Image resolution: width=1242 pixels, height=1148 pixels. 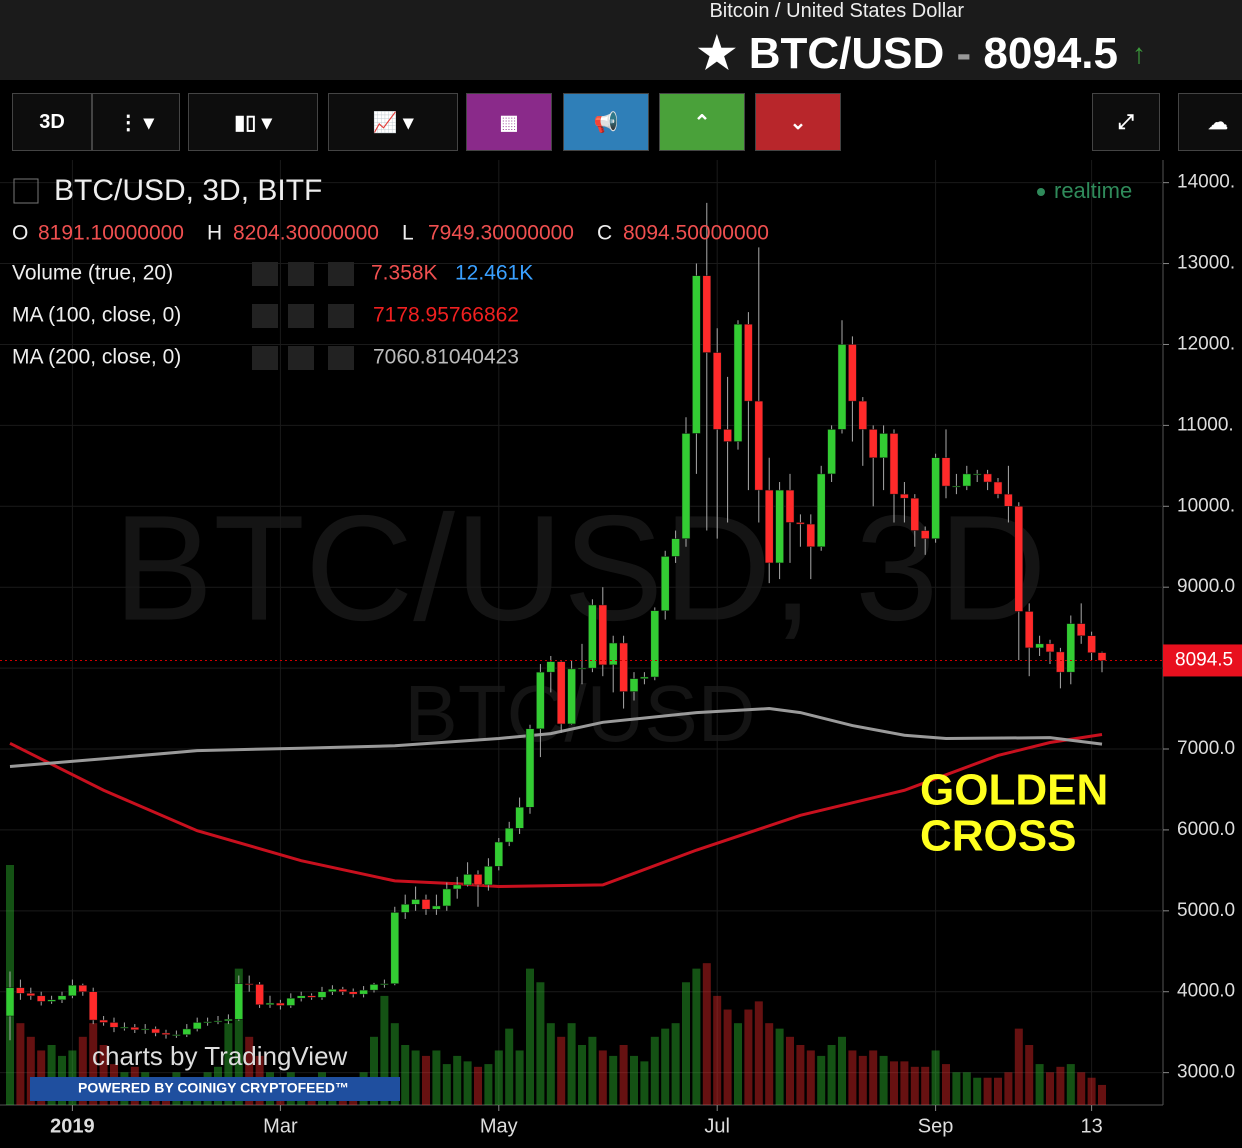 What do you see at coordinates (509, 122) in the screenshot?
I see `cube-button: ▦` at bounding box center [509, 122].